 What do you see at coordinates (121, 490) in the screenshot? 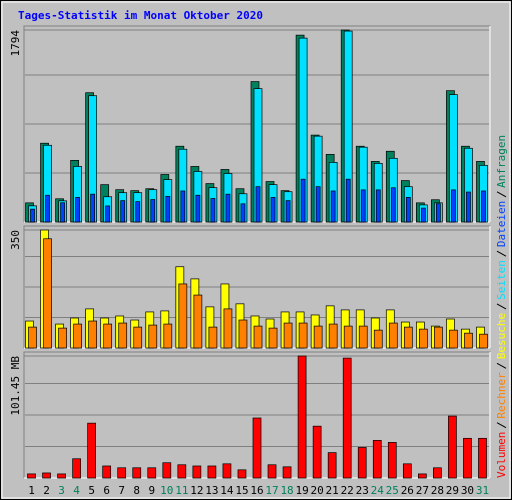
I see `x-tick-label: 7` at bounding box center [121, 490].